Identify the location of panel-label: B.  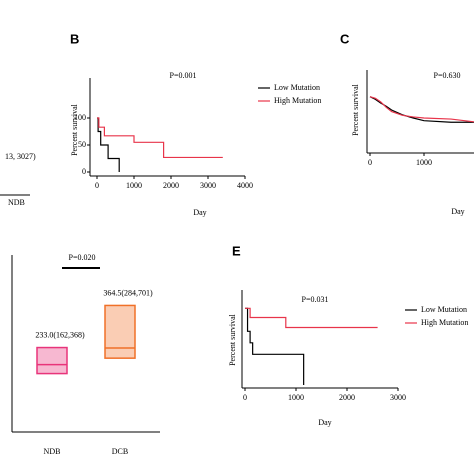
(74, 38).